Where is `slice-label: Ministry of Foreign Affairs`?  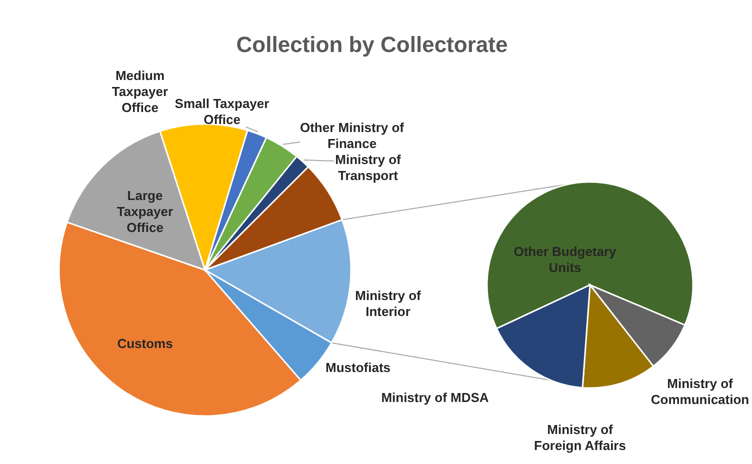
slice-label: Ministry of Foreign Affairs is located at coordinates (580, 437).